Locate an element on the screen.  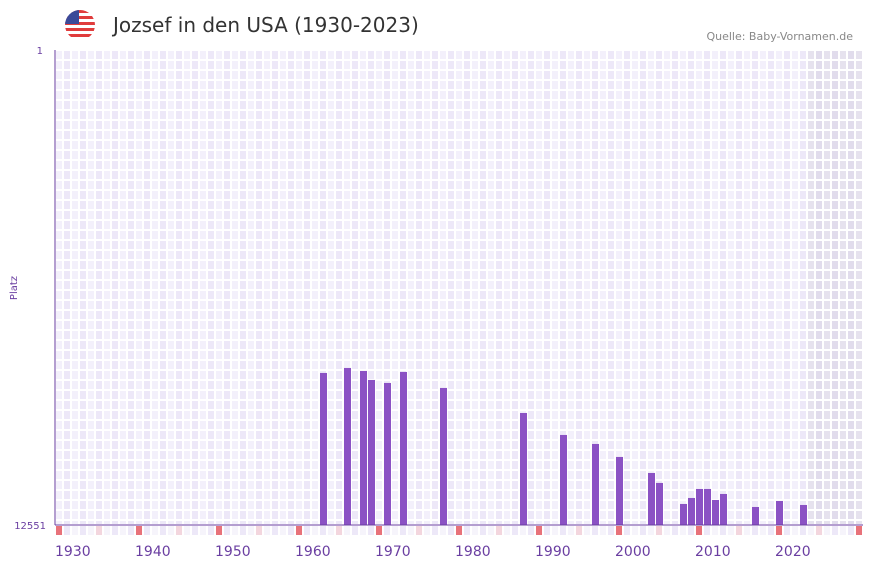
bar-1978 is located at coordinates (443, 456).